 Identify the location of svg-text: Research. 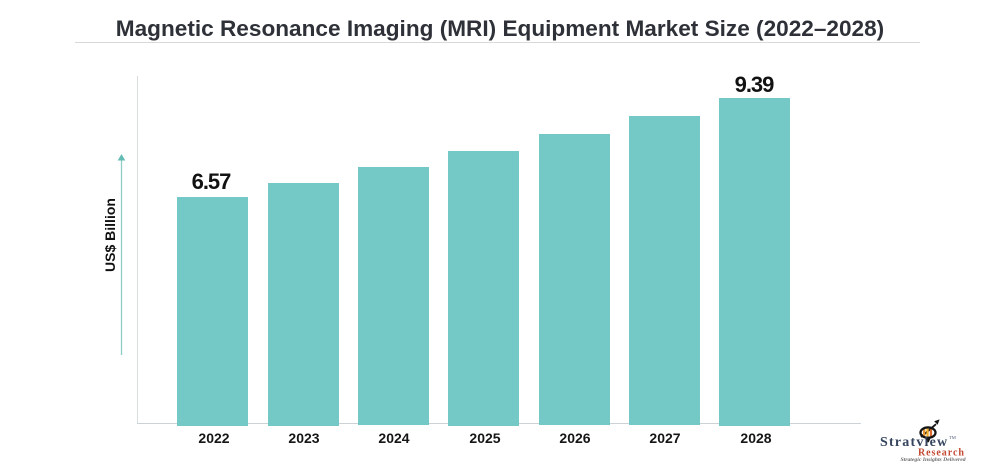
(941, 453).